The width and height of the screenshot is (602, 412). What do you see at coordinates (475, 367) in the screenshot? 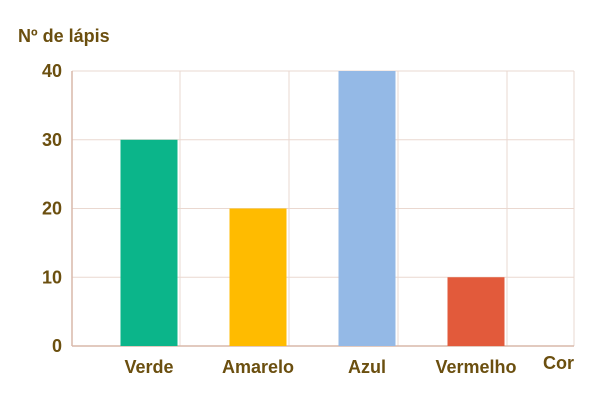
I see `x-tick-label: Vermelho` at bounding box center [475, 367].